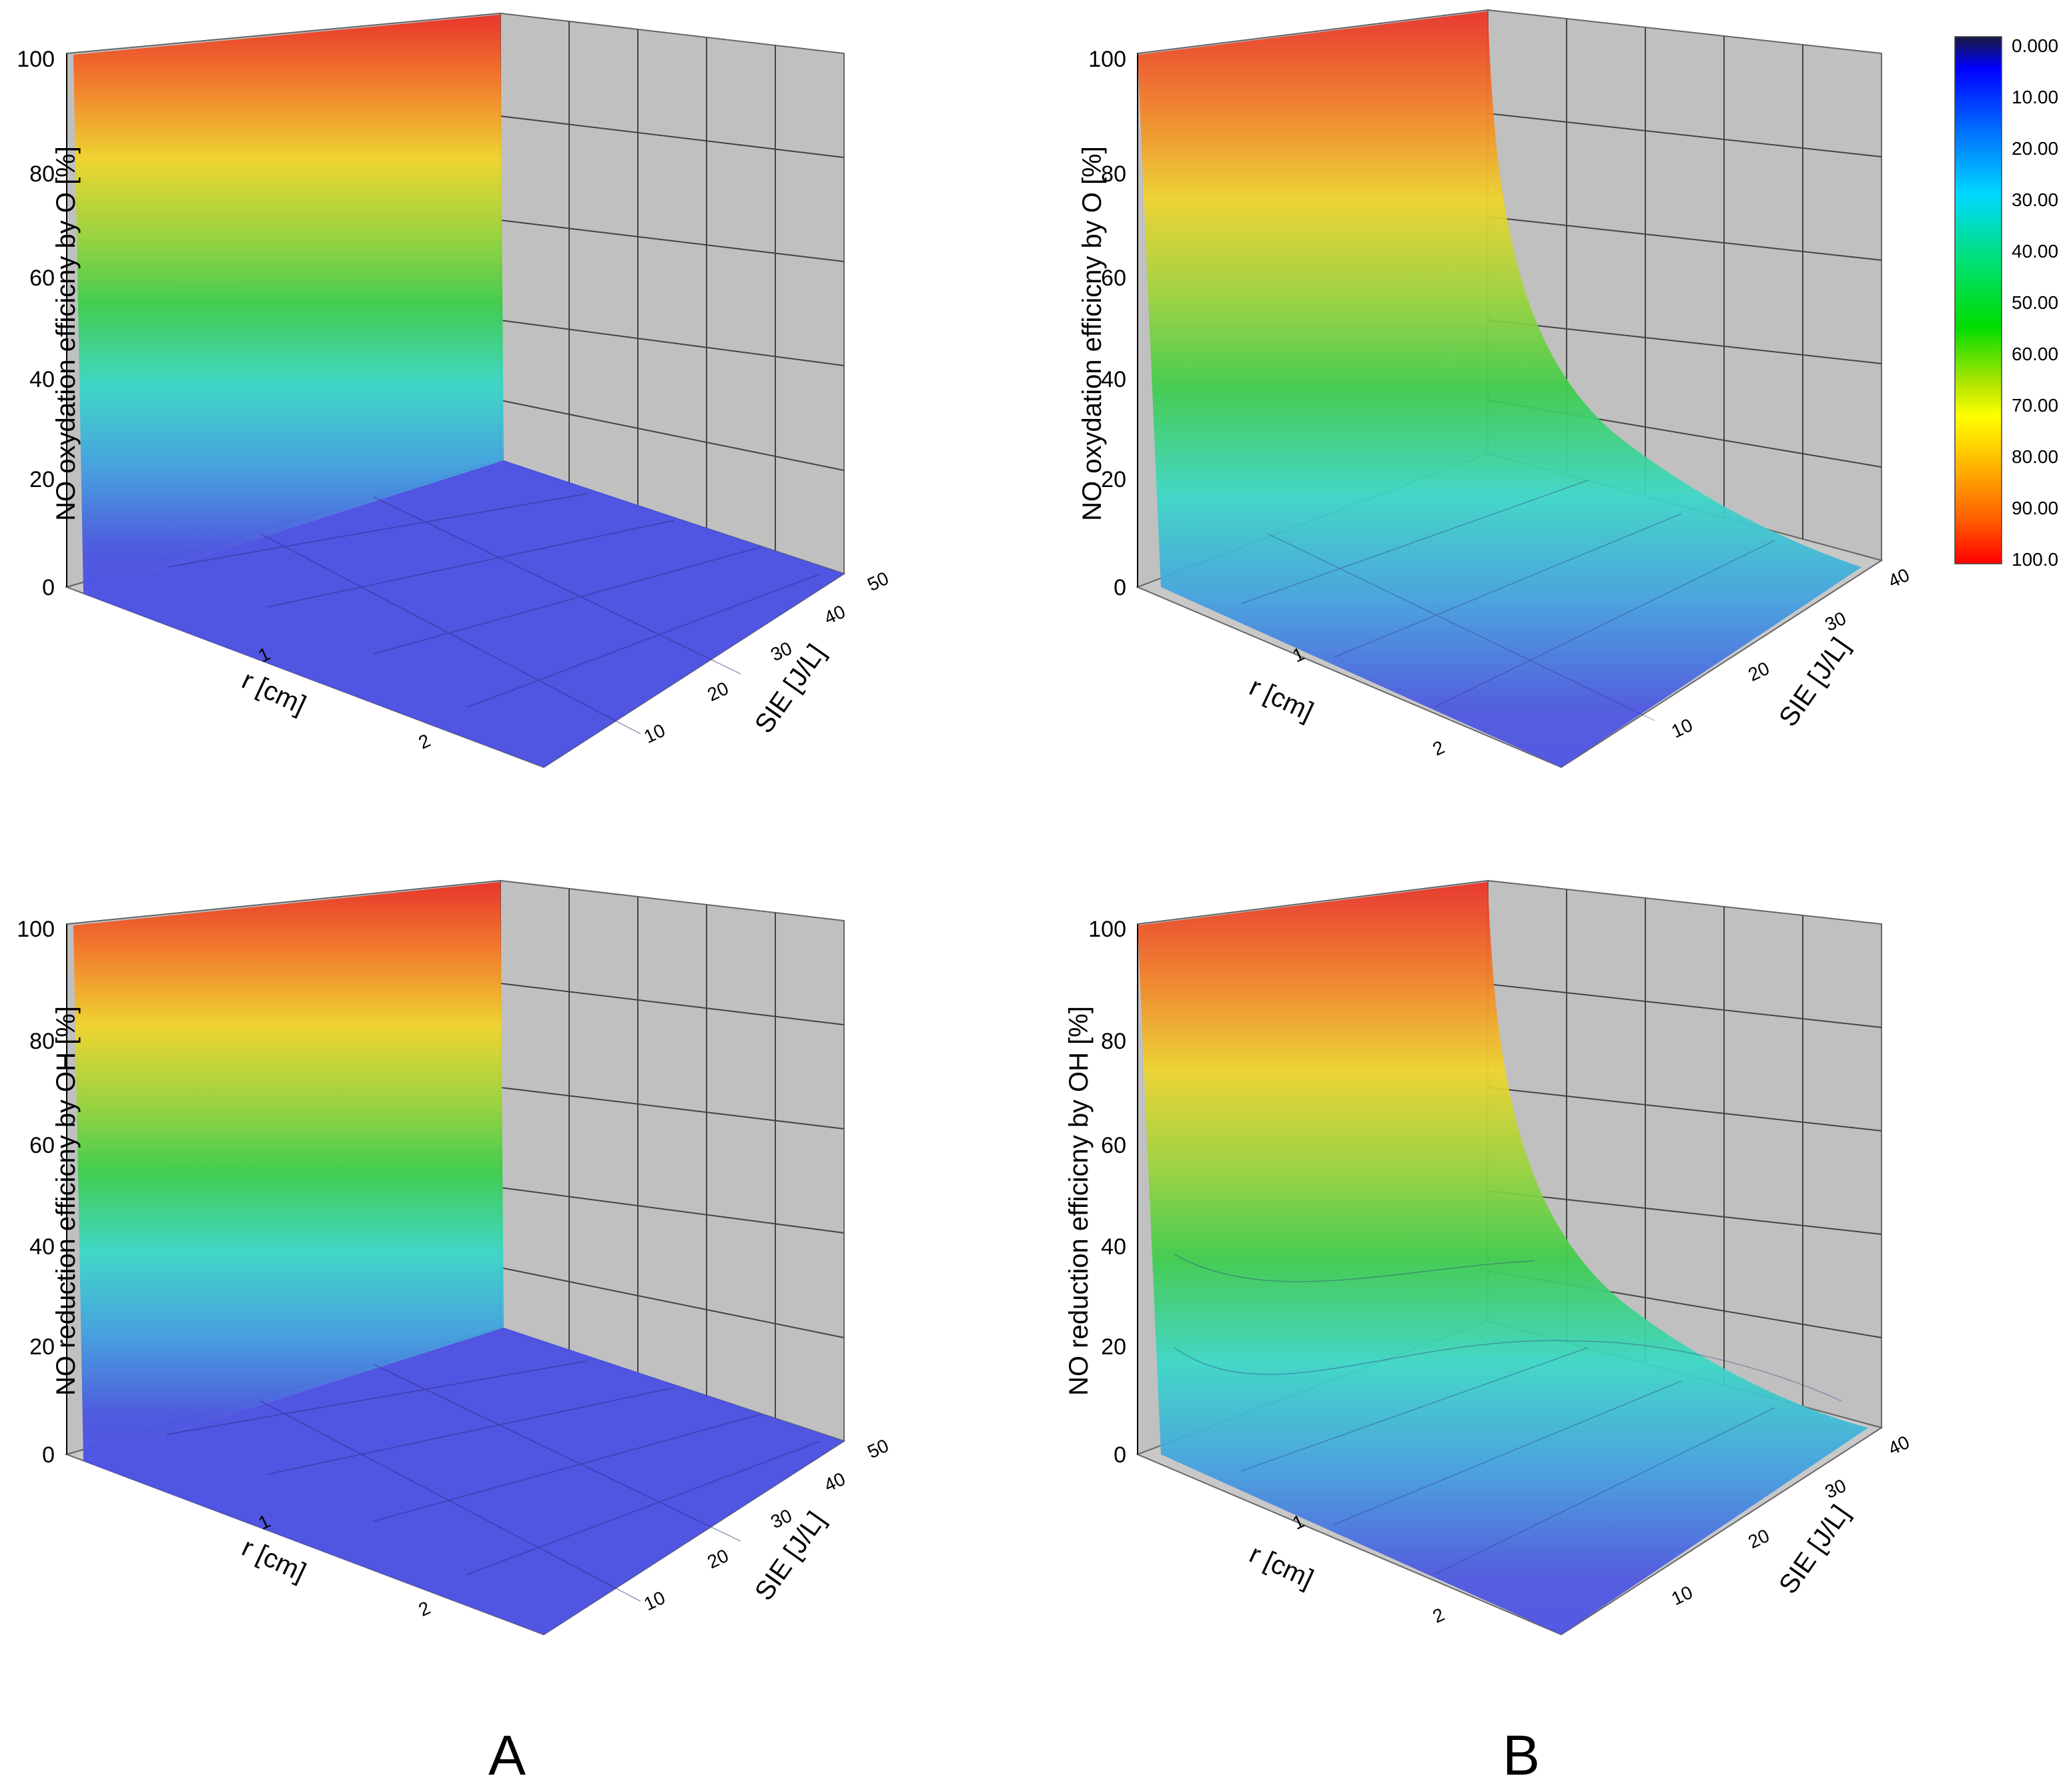  Describe the element at coordinates (2035, 406) in the screenshot. I see `colorbar-label: 70.00` at that location.